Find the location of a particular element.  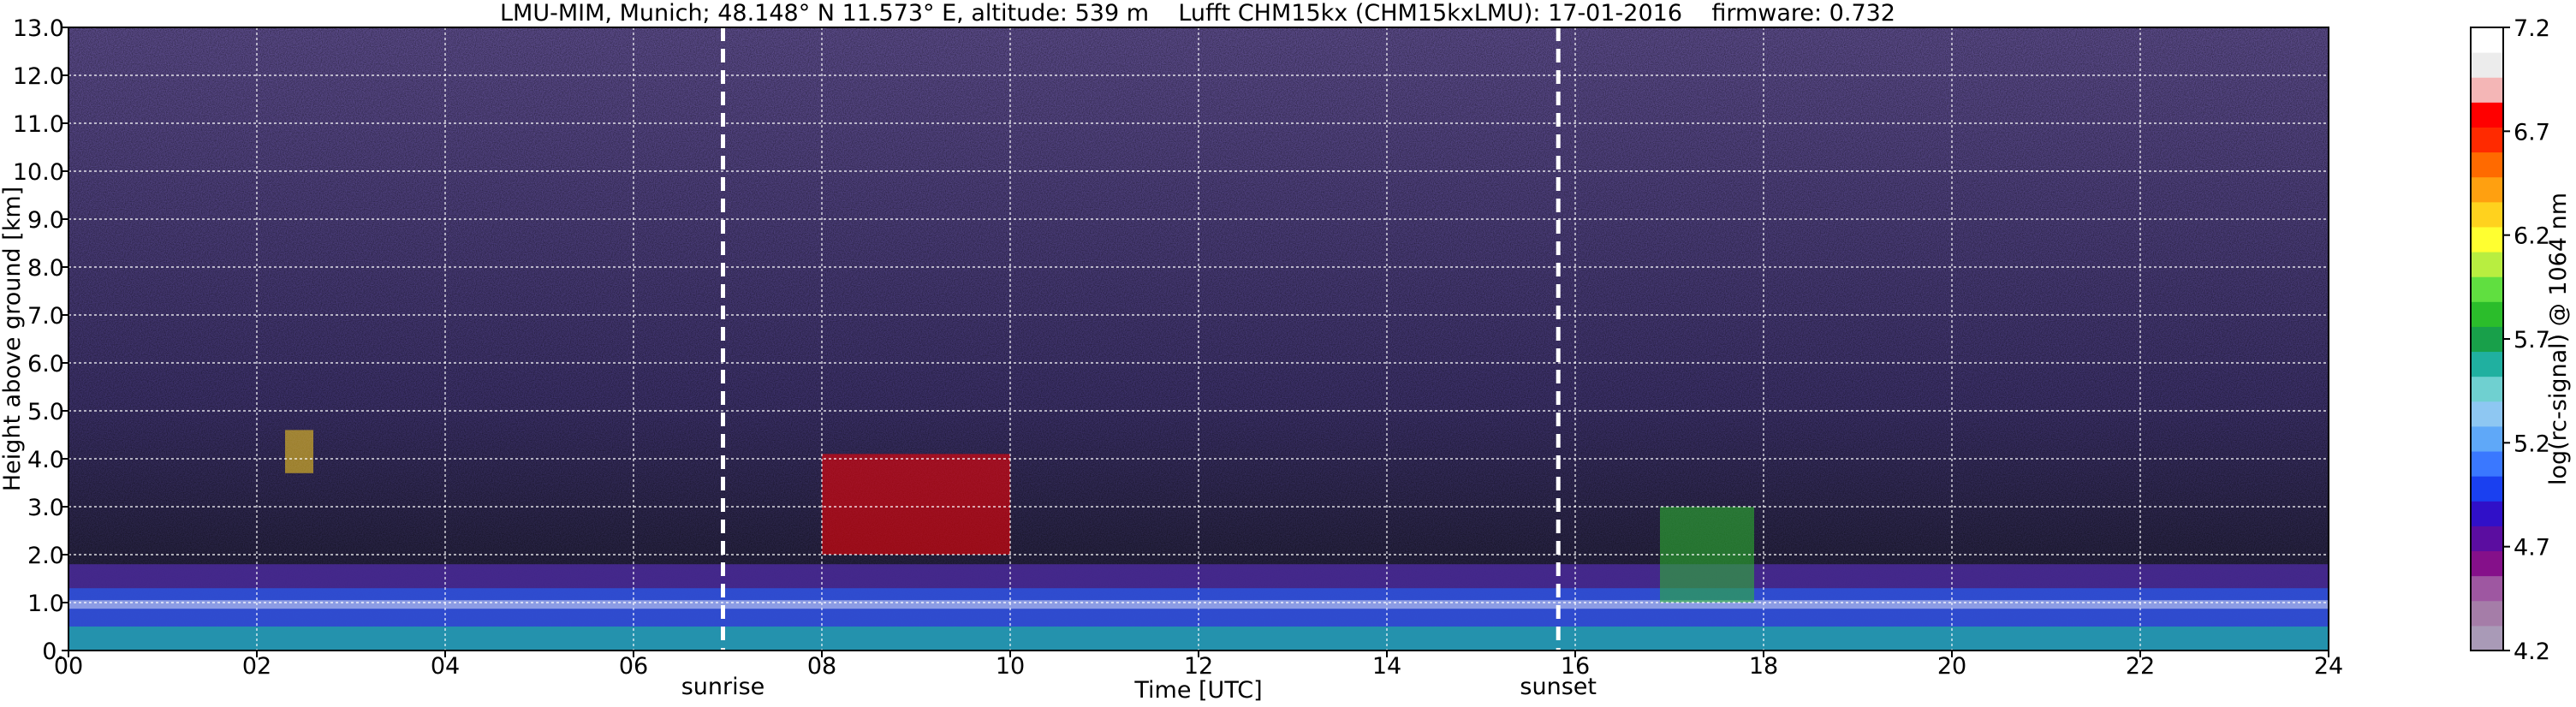

x-tick-label: 20 is located at coordinates (1951, 666).